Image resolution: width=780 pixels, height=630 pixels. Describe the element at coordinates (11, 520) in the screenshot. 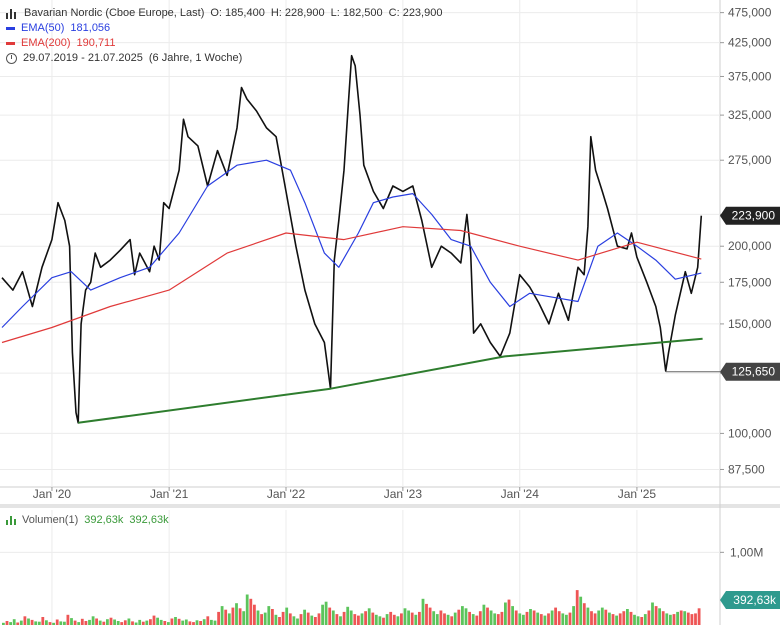

I see `volume-icon` at that location.